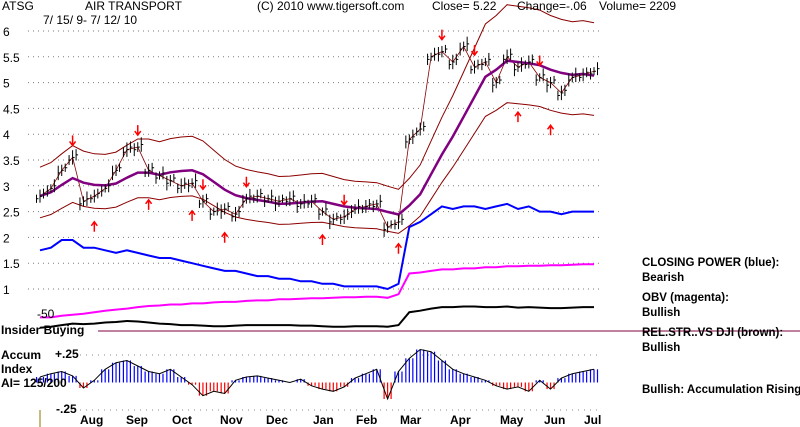 This screenshot has width=800, height=427. What do you see at coordinates (512, 420) in the screenshot?
I see `x-tick-label: May` at bounding box center [512, 420].